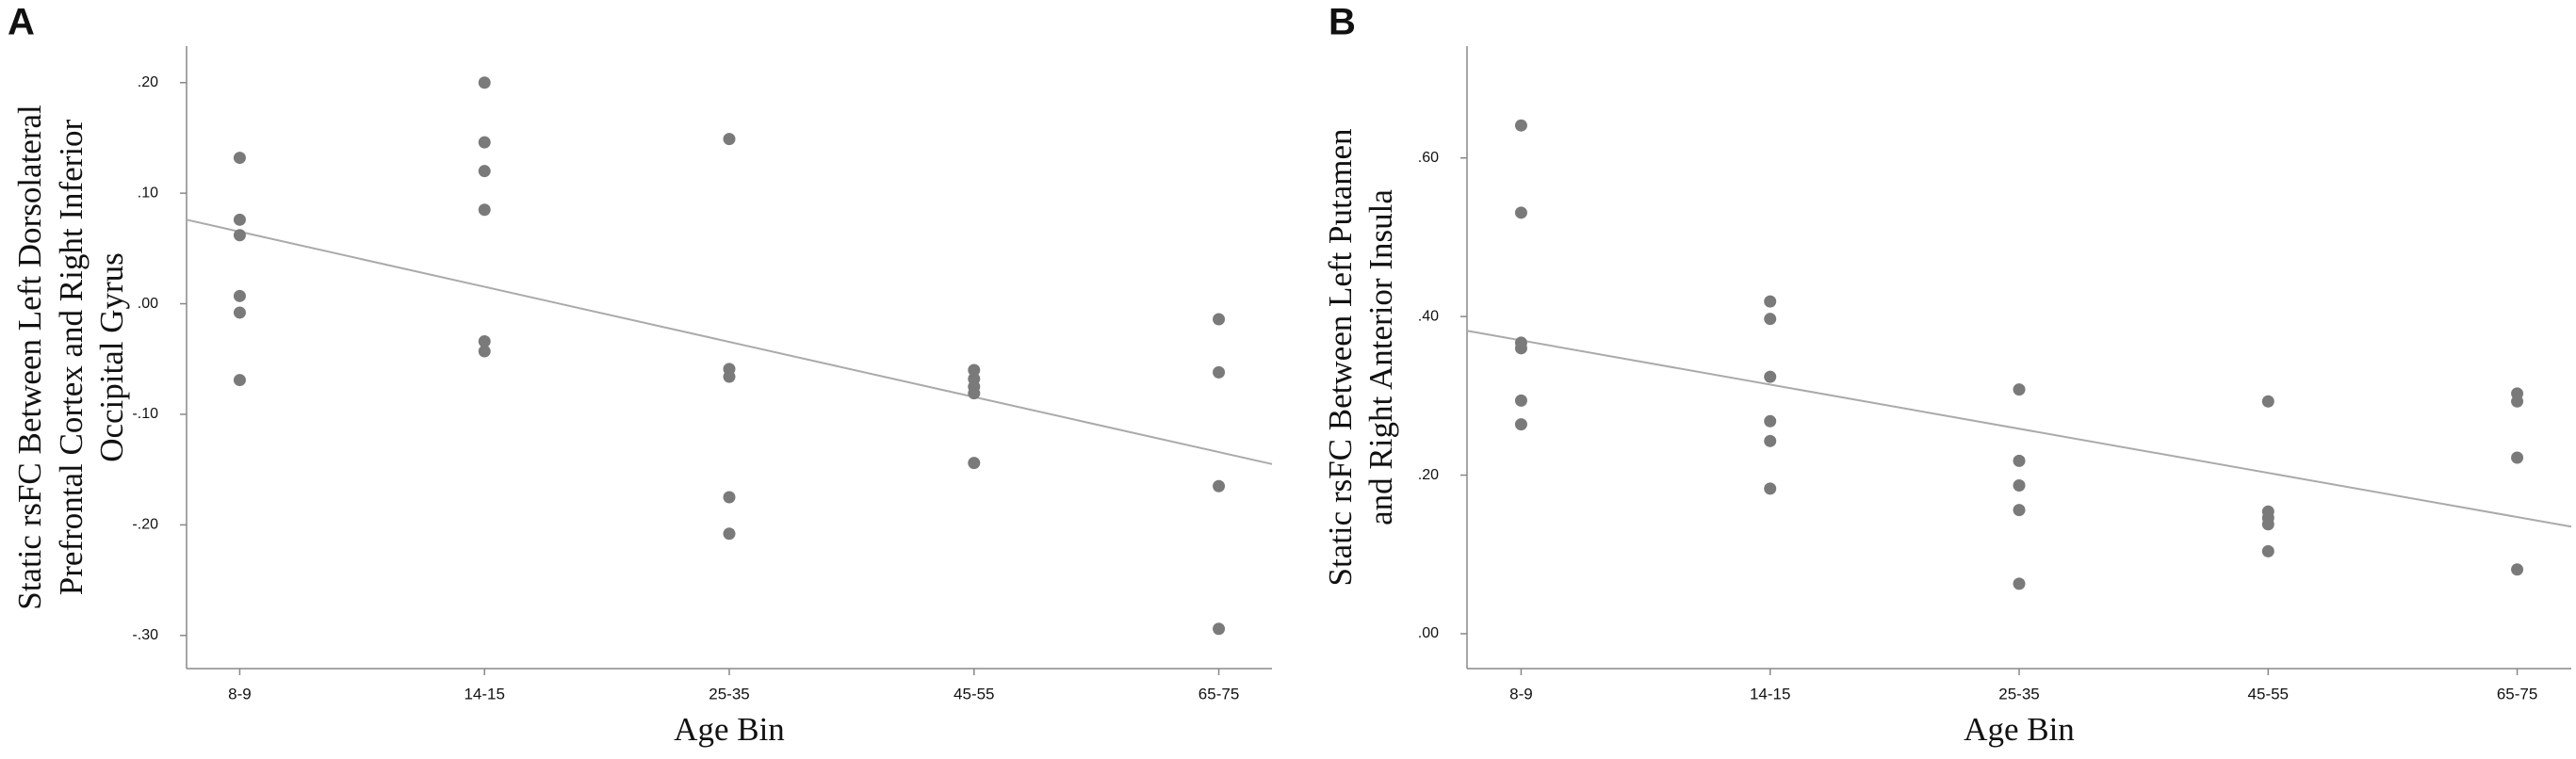  I want to click on y-tick-label: .60, so click(1428, 158).